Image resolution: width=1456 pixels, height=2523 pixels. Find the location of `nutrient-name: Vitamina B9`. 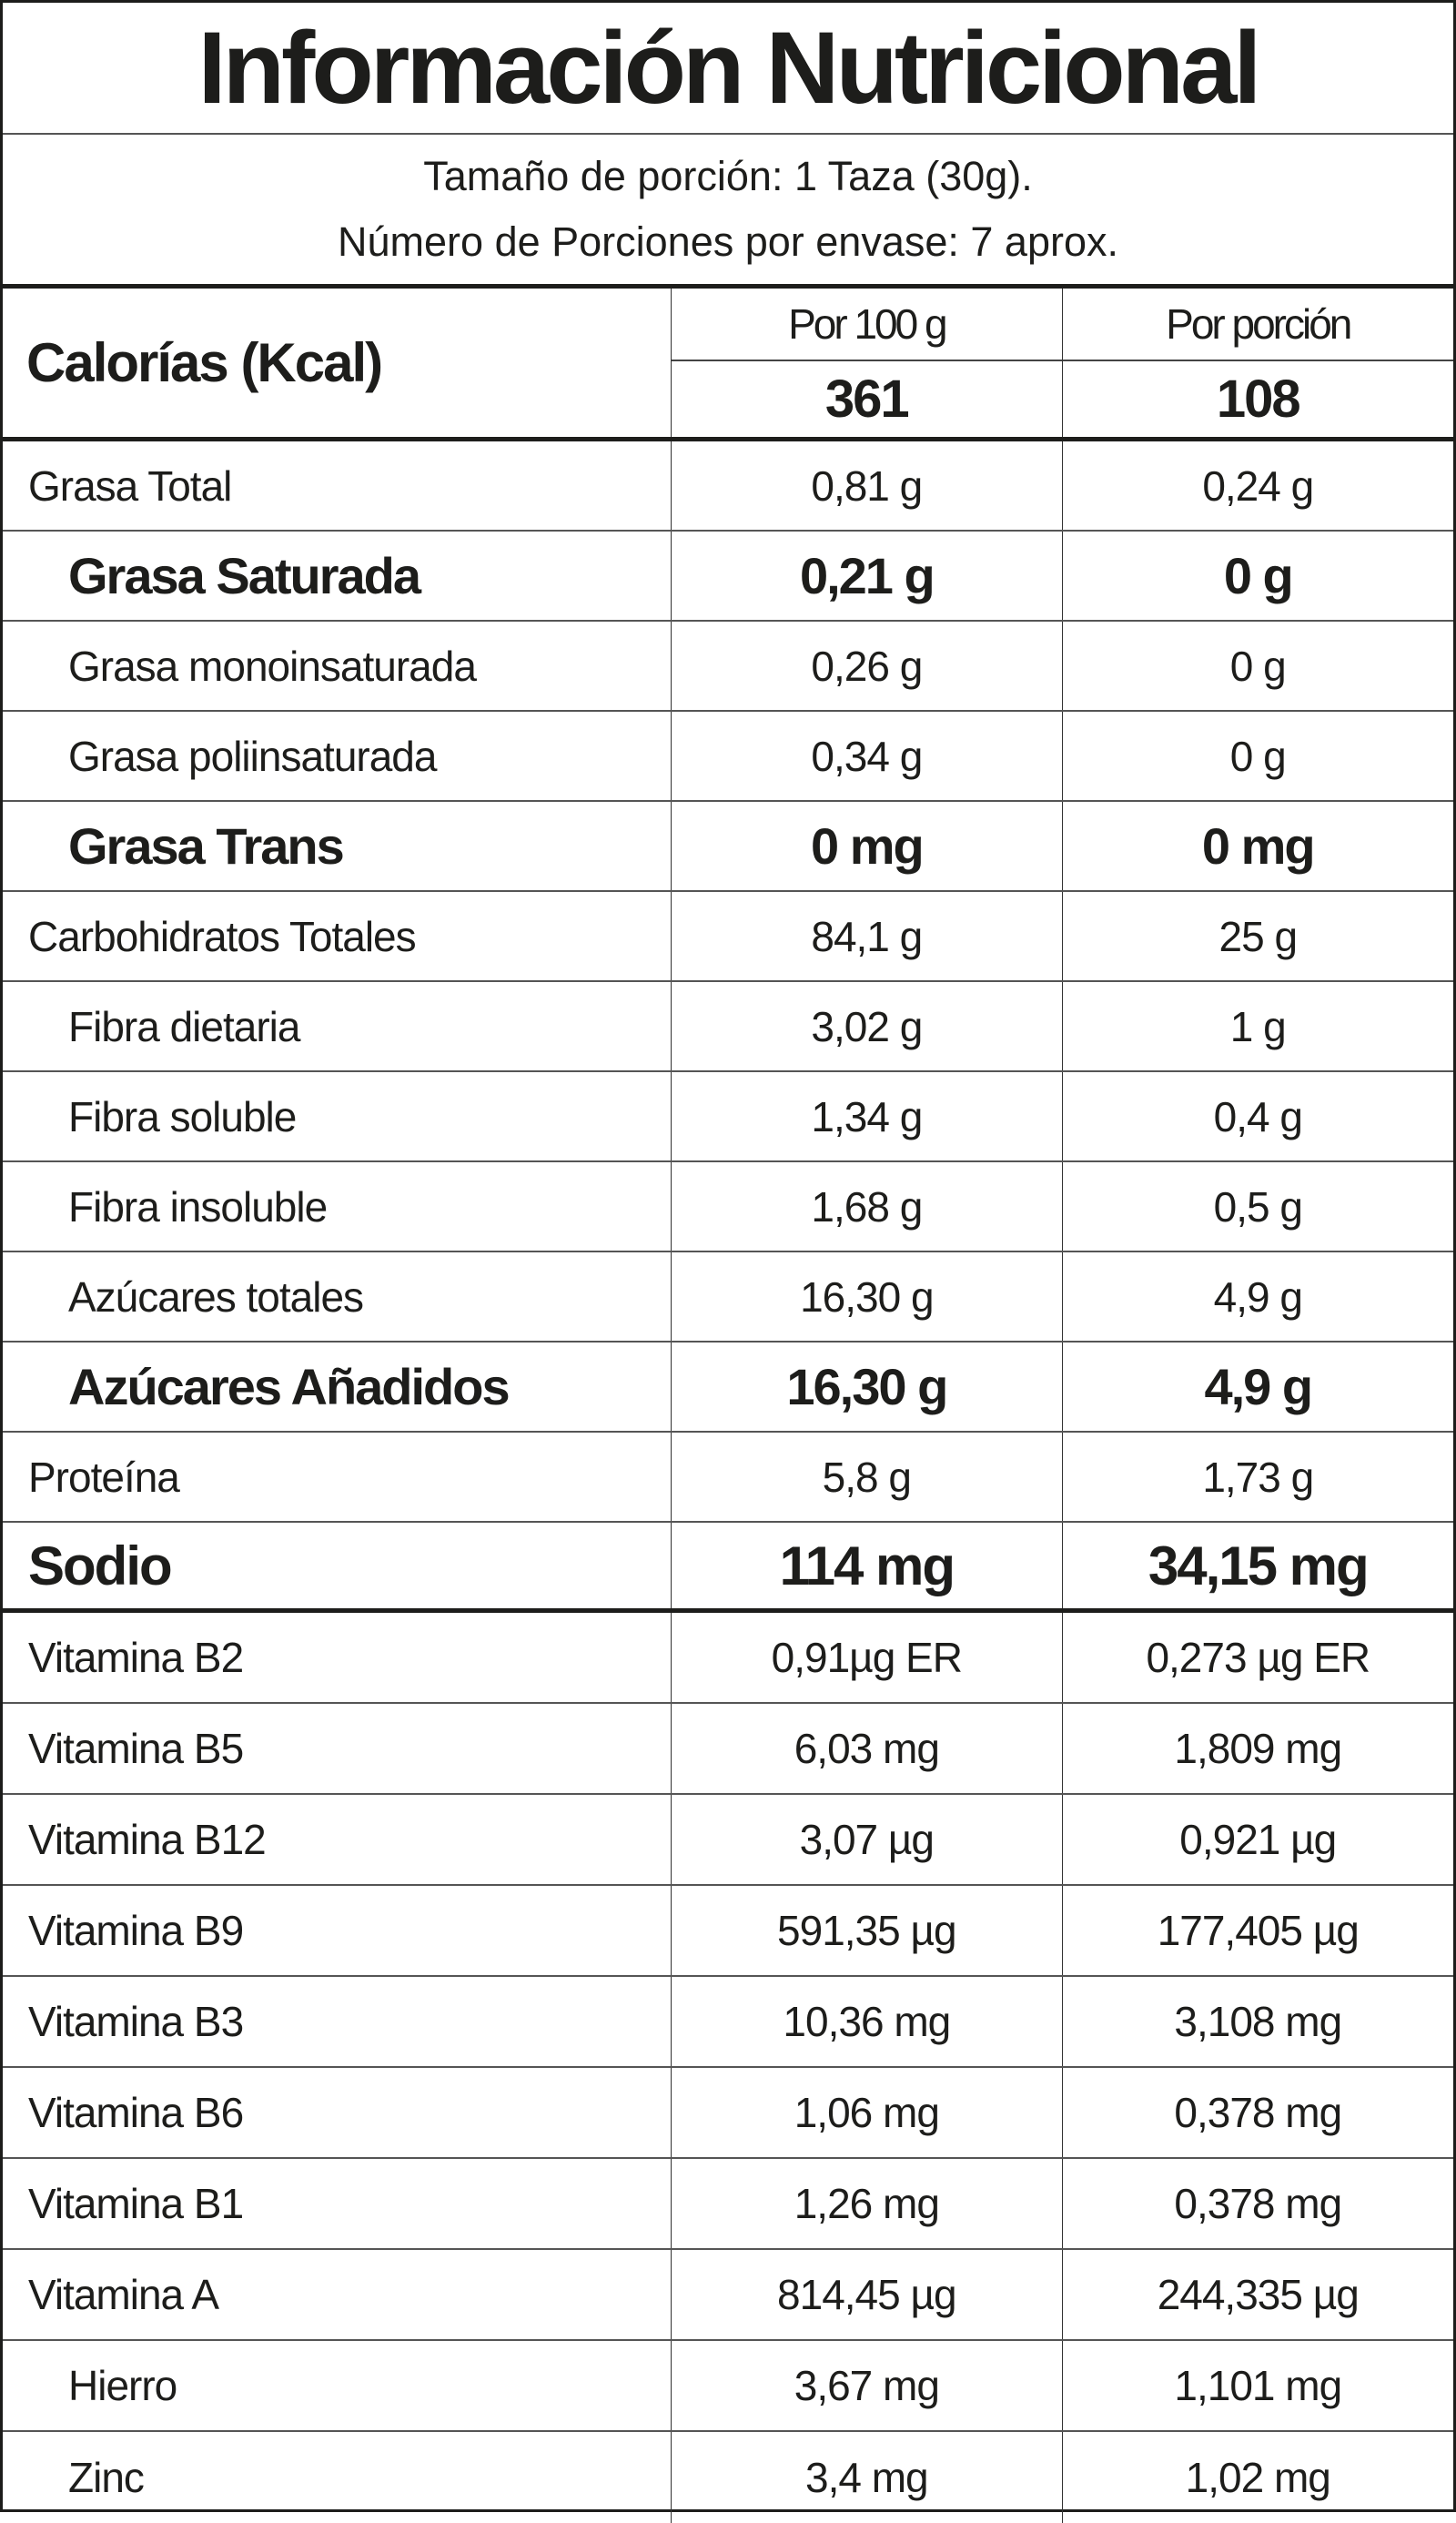

nutrient-name: Vitamina B9 is located at coordinates (338, 1931).